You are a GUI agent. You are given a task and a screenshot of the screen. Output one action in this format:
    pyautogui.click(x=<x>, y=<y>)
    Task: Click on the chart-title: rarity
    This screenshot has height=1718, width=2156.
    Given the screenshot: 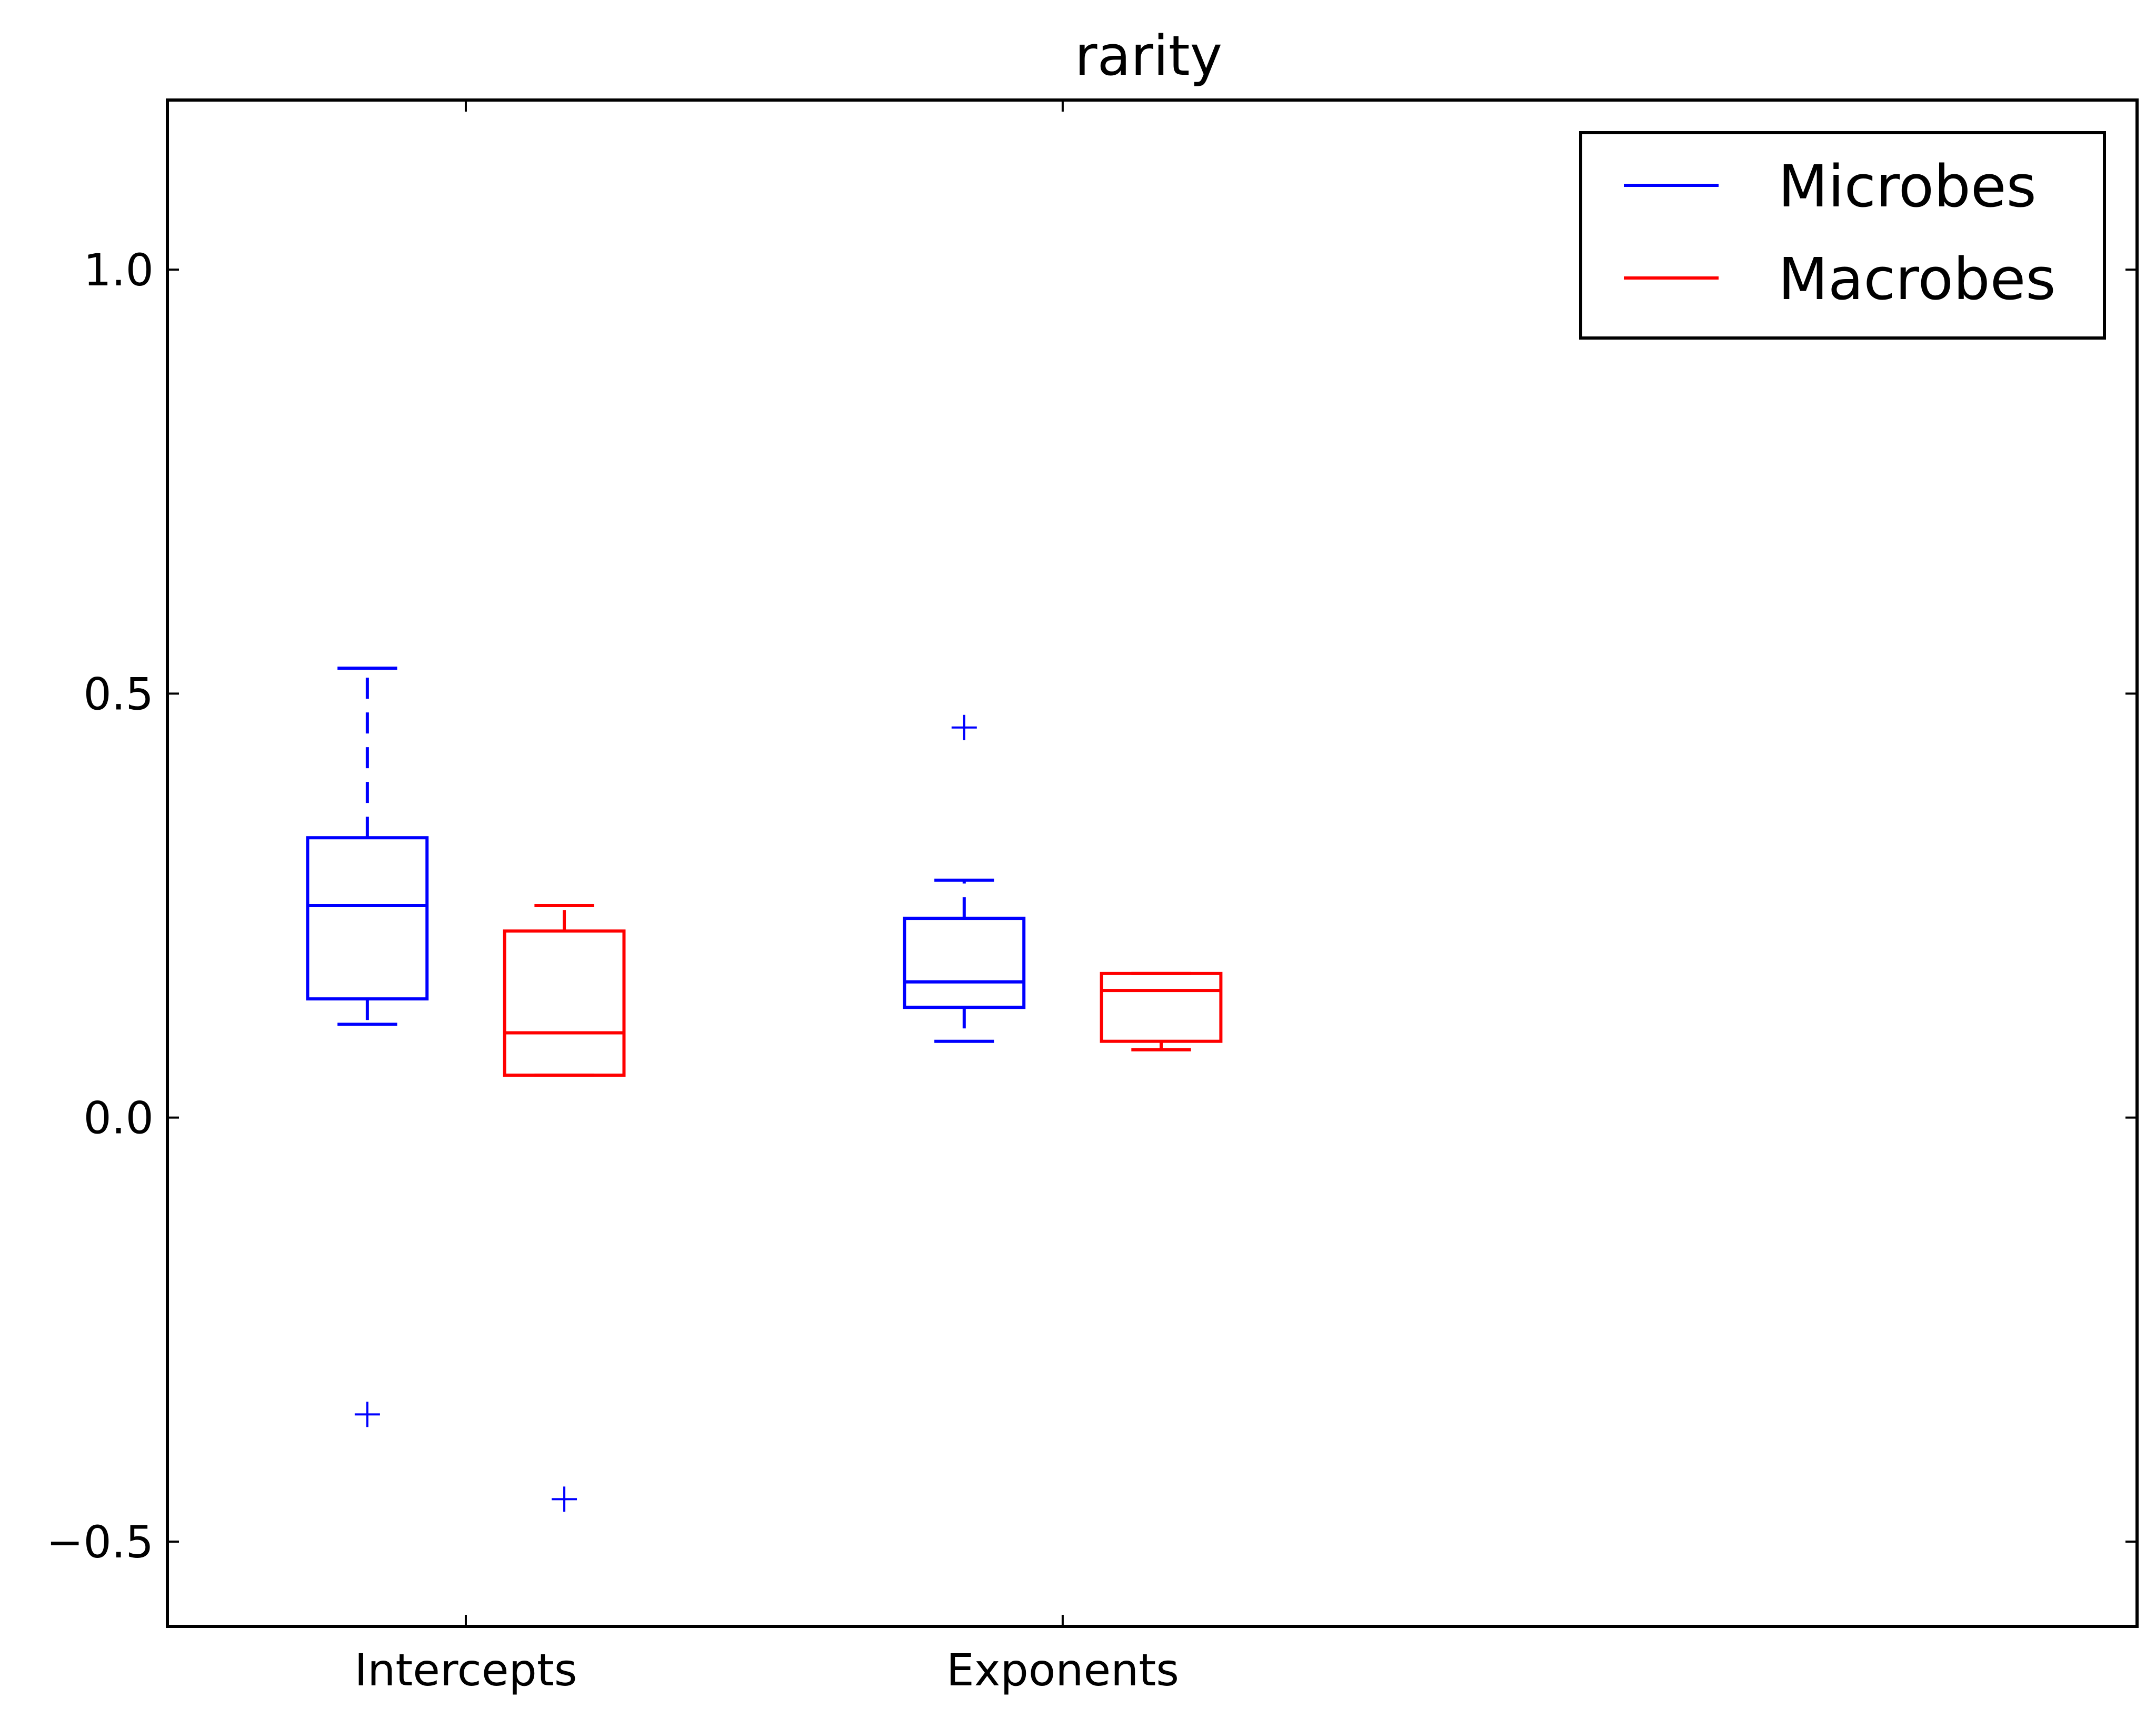 What is the action you would take?
    pyautogui.click(x=1148, y=56)
    